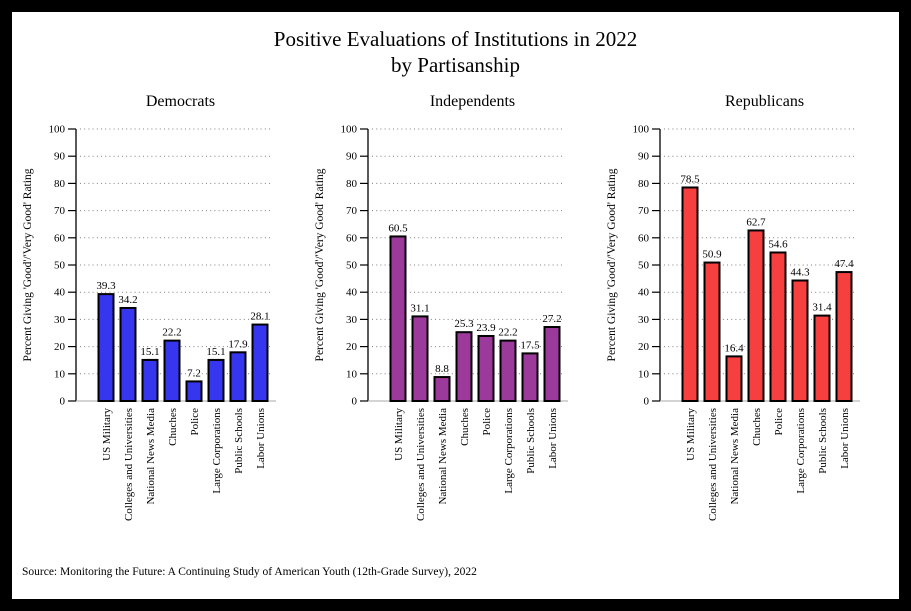 This screenshot has height=611, width=911. What do you see at coordinates (127, 299) in the screenshot?
I see `bar-value-label: 34.2` at bounding box center [127, 299].